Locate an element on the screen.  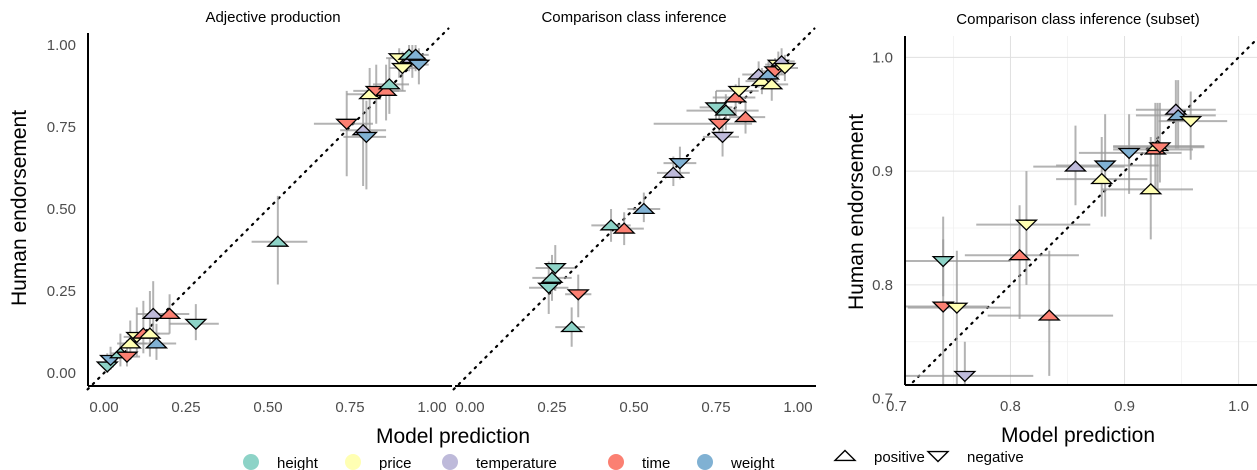
legend-item-price: price is located at coordinates (378, 462).